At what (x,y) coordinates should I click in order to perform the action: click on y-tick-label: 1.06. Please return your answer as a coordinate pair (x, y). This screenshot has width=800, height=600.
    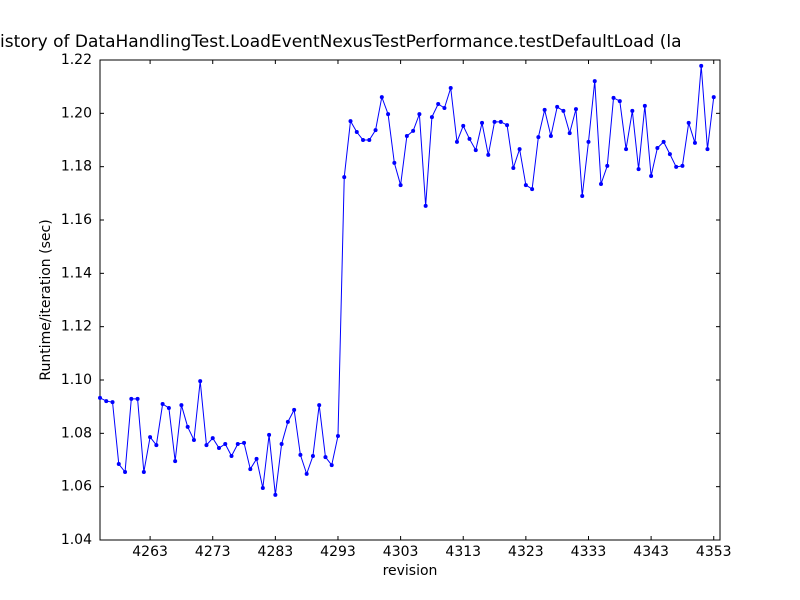
    Looking at the image, I should click on (76, 487).